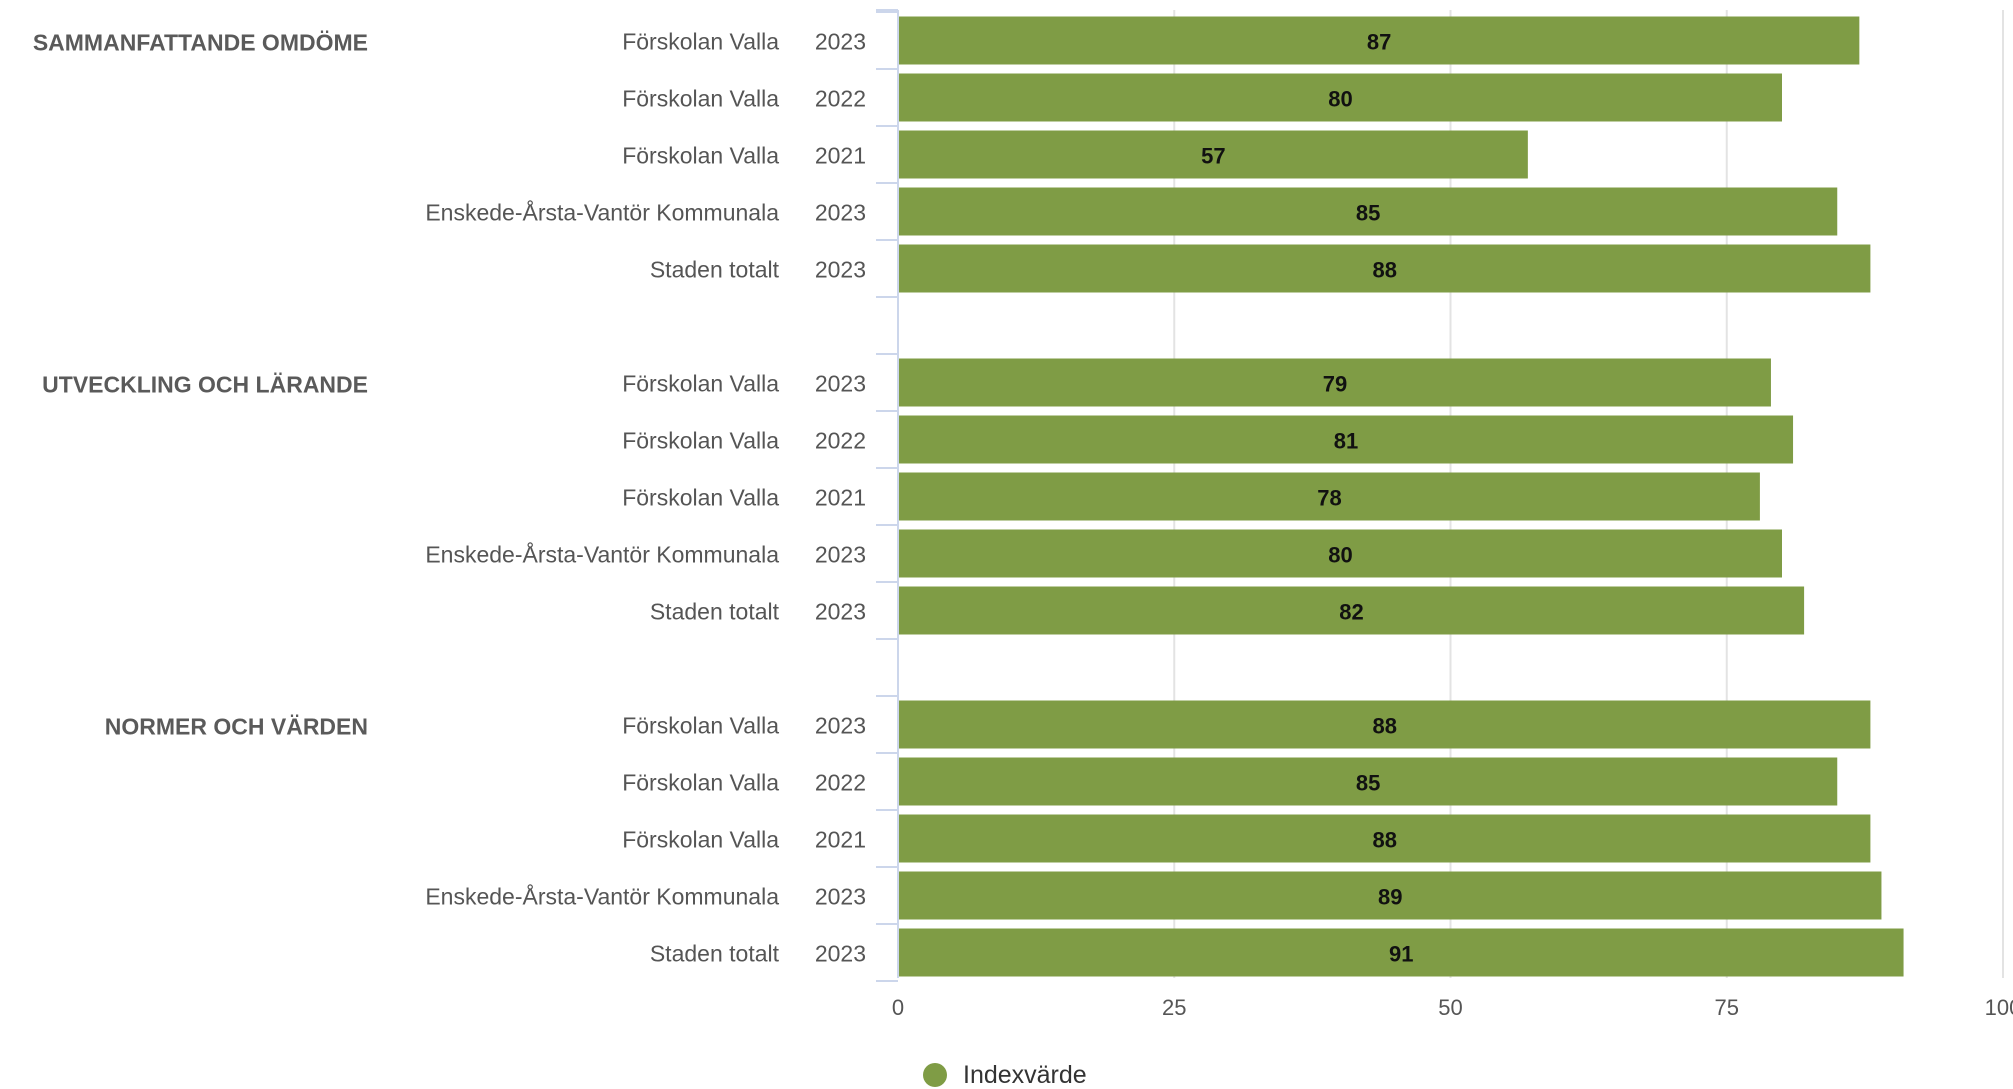 The image size is (2013, 1089). I want to click on legend: Indexvärde, so click(1005, 1075).